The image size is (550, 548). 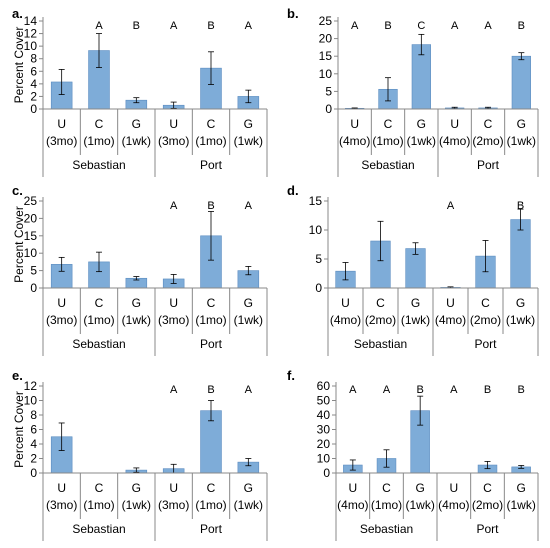 What do you see at coordinates (31, 34) in the screenshot?
I see `y-tick-label: 12` at bounding box center [31, 34].